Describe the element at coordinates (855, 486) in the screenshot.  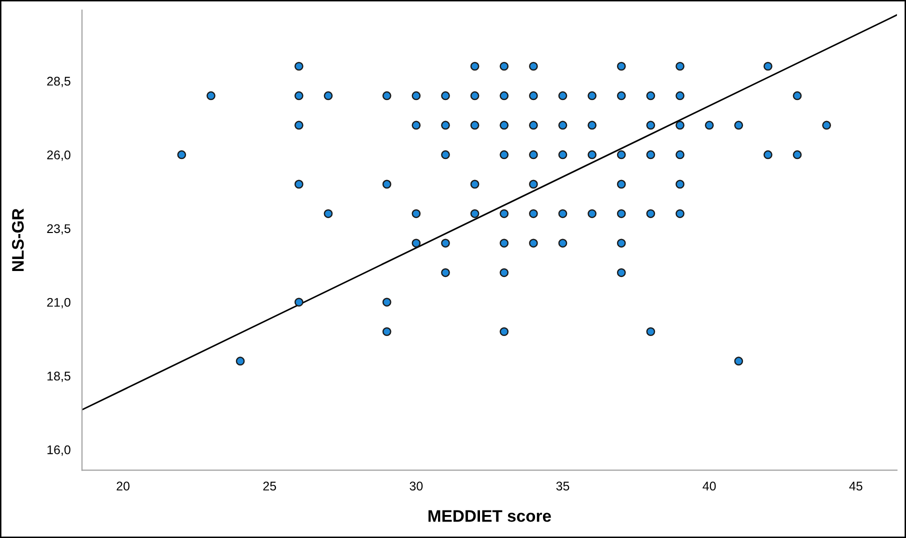
I see `x-tick-label: 45` at that location.